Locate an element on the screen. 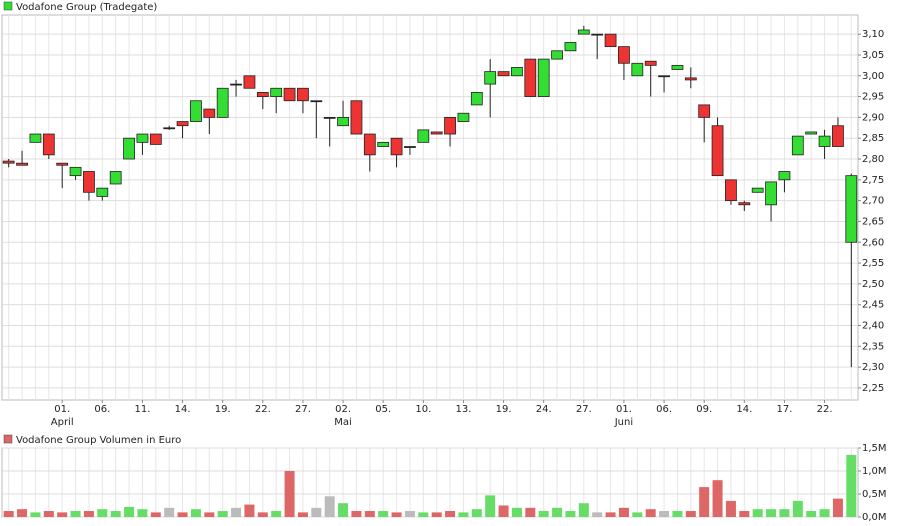 This screenshot has height=526, width=900. x-tick-label: 14. is located at coordinates (183, 409).